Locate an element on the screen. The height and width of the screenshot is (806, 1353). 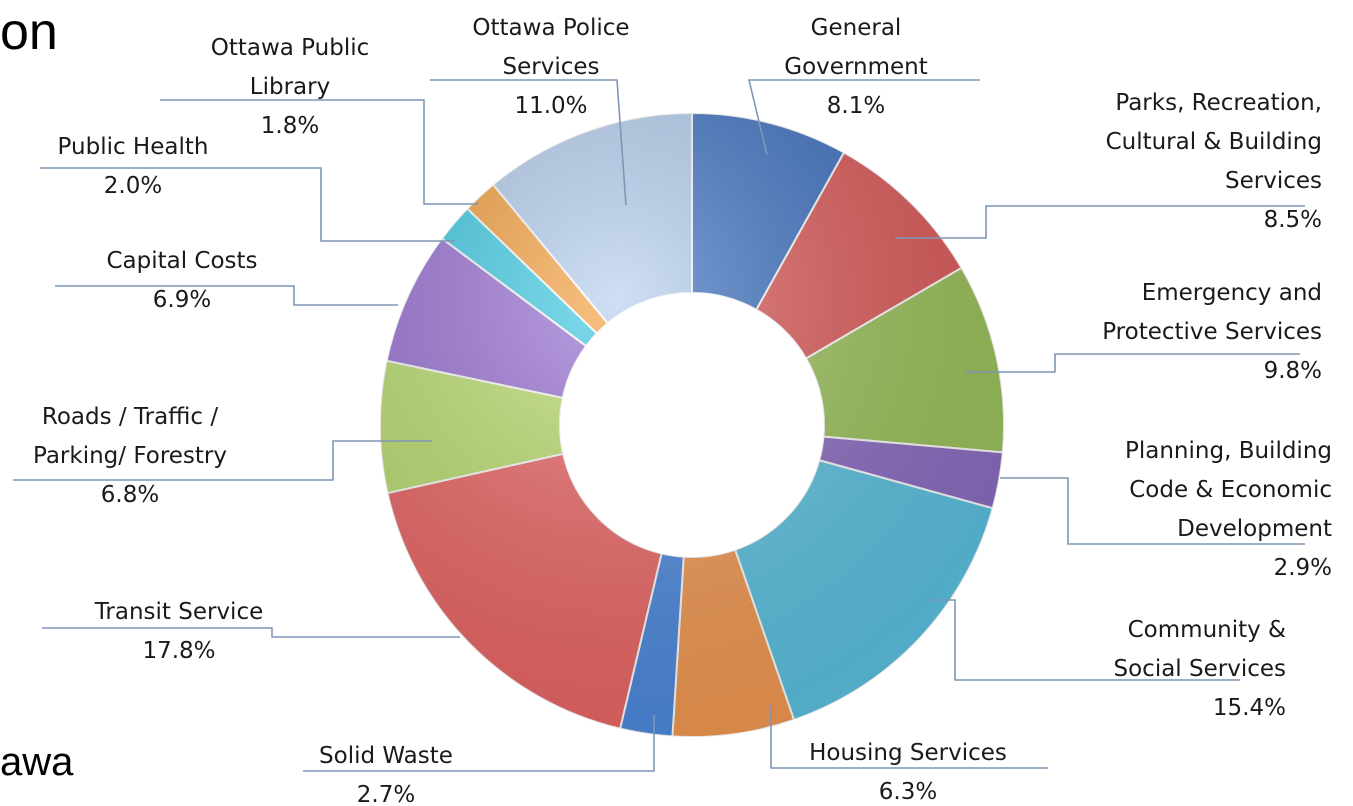
name-label-ottawa-police-services: Services is located at coordinates (551, 67).